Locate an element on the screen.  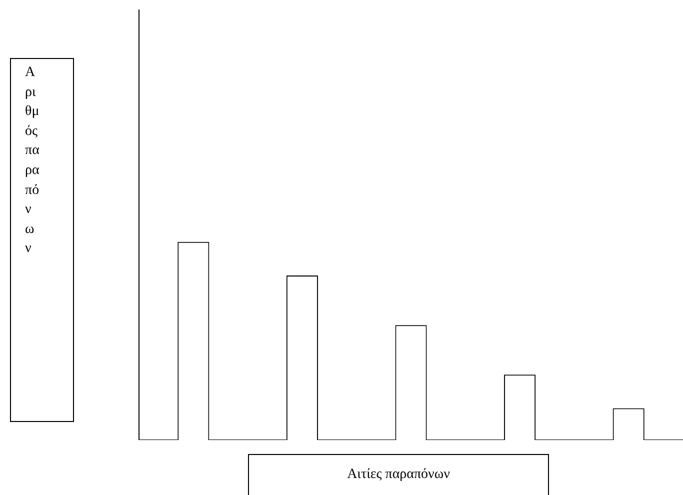
x-axis-title: Αιτίες παραπόνων is located at coordinates (398, 474).